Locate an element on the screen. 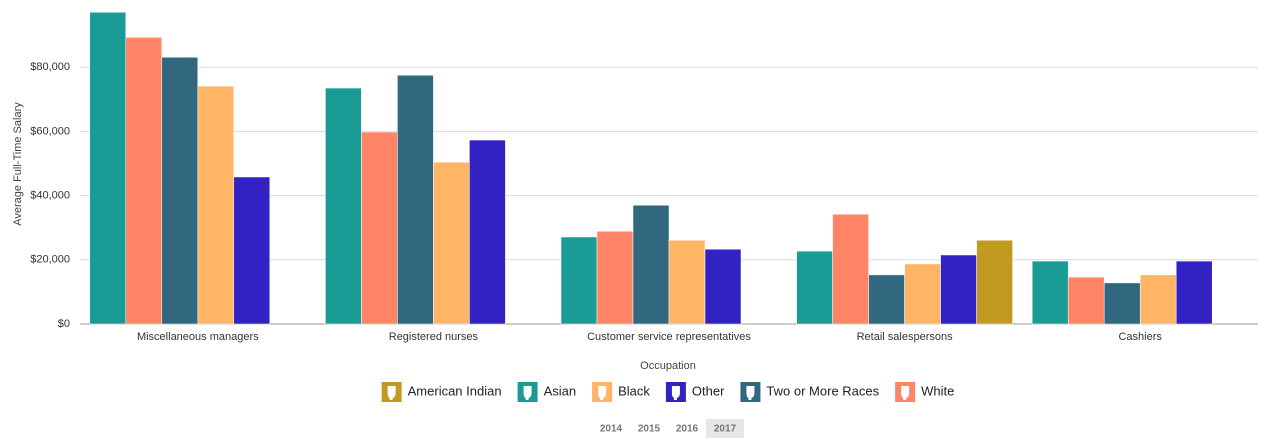  year-label: 2016 is located at coordinates (687, 429).